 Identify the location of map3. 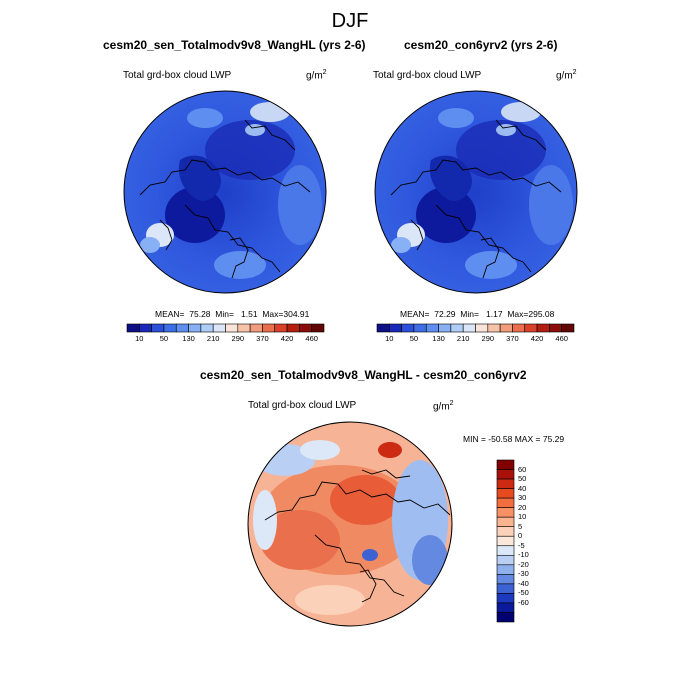
(350, 524).